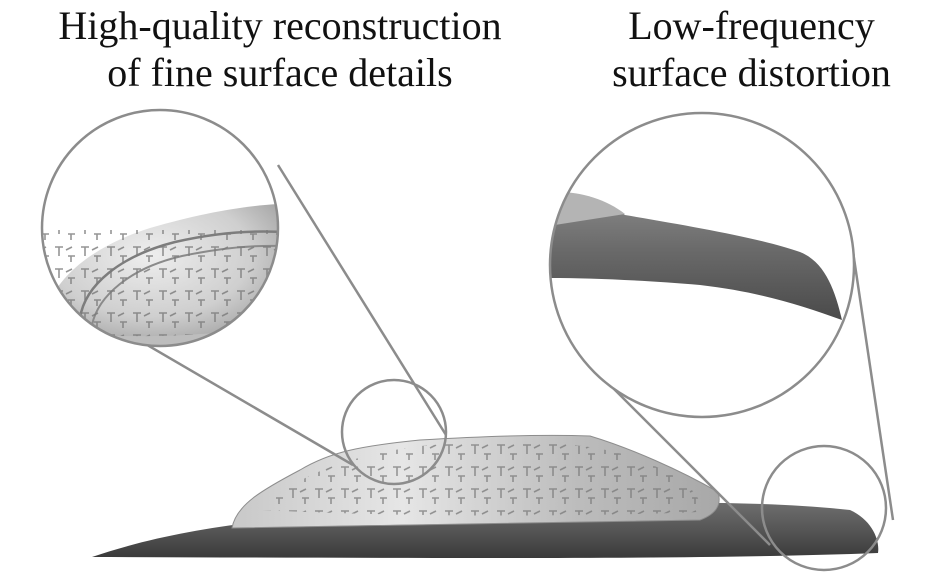 Image resolution: width=928 pixels, height=573 pixels. Describe the element at coordinates (824, 508) in the screenshot. I see `highlight-circle-surface-corner` at that location.